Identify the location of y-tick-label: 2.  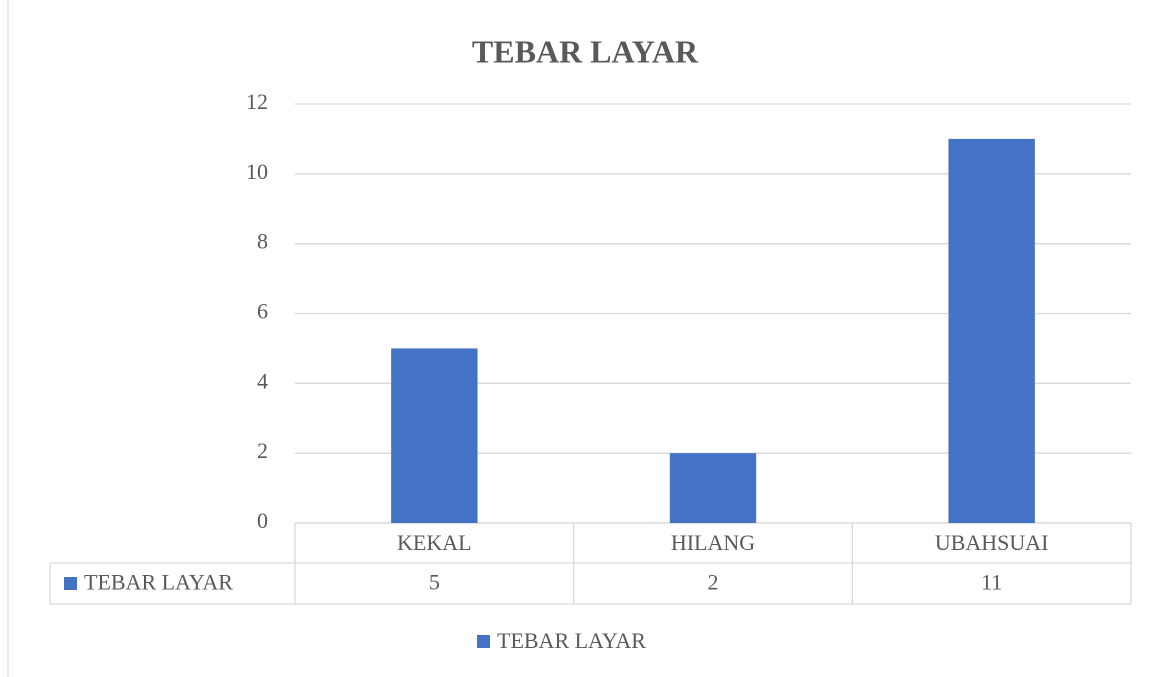
(262, 450).